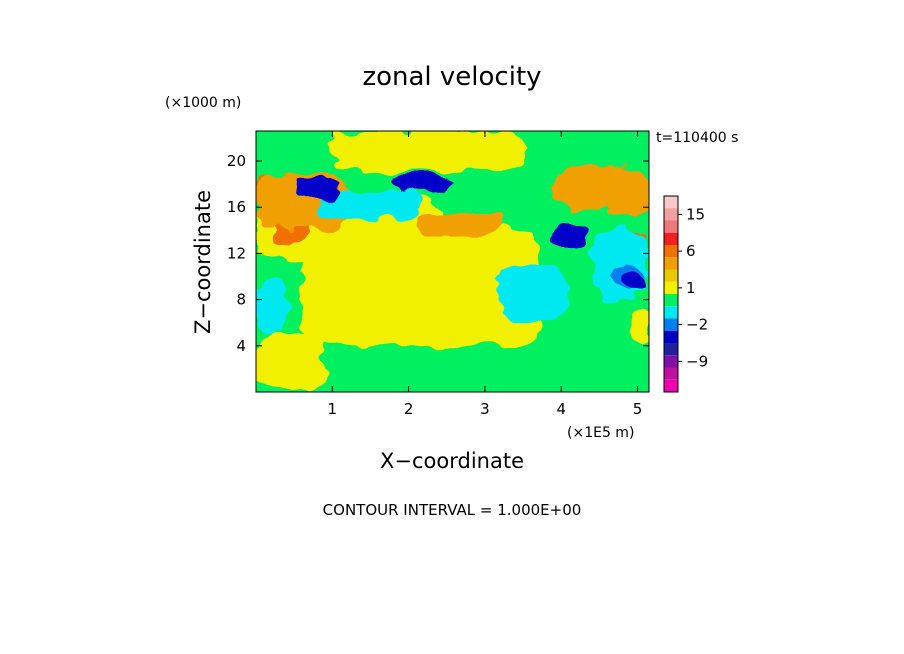  I want to click on y-axis-ticks: 4 8 12 16 20, so click(438, 253).